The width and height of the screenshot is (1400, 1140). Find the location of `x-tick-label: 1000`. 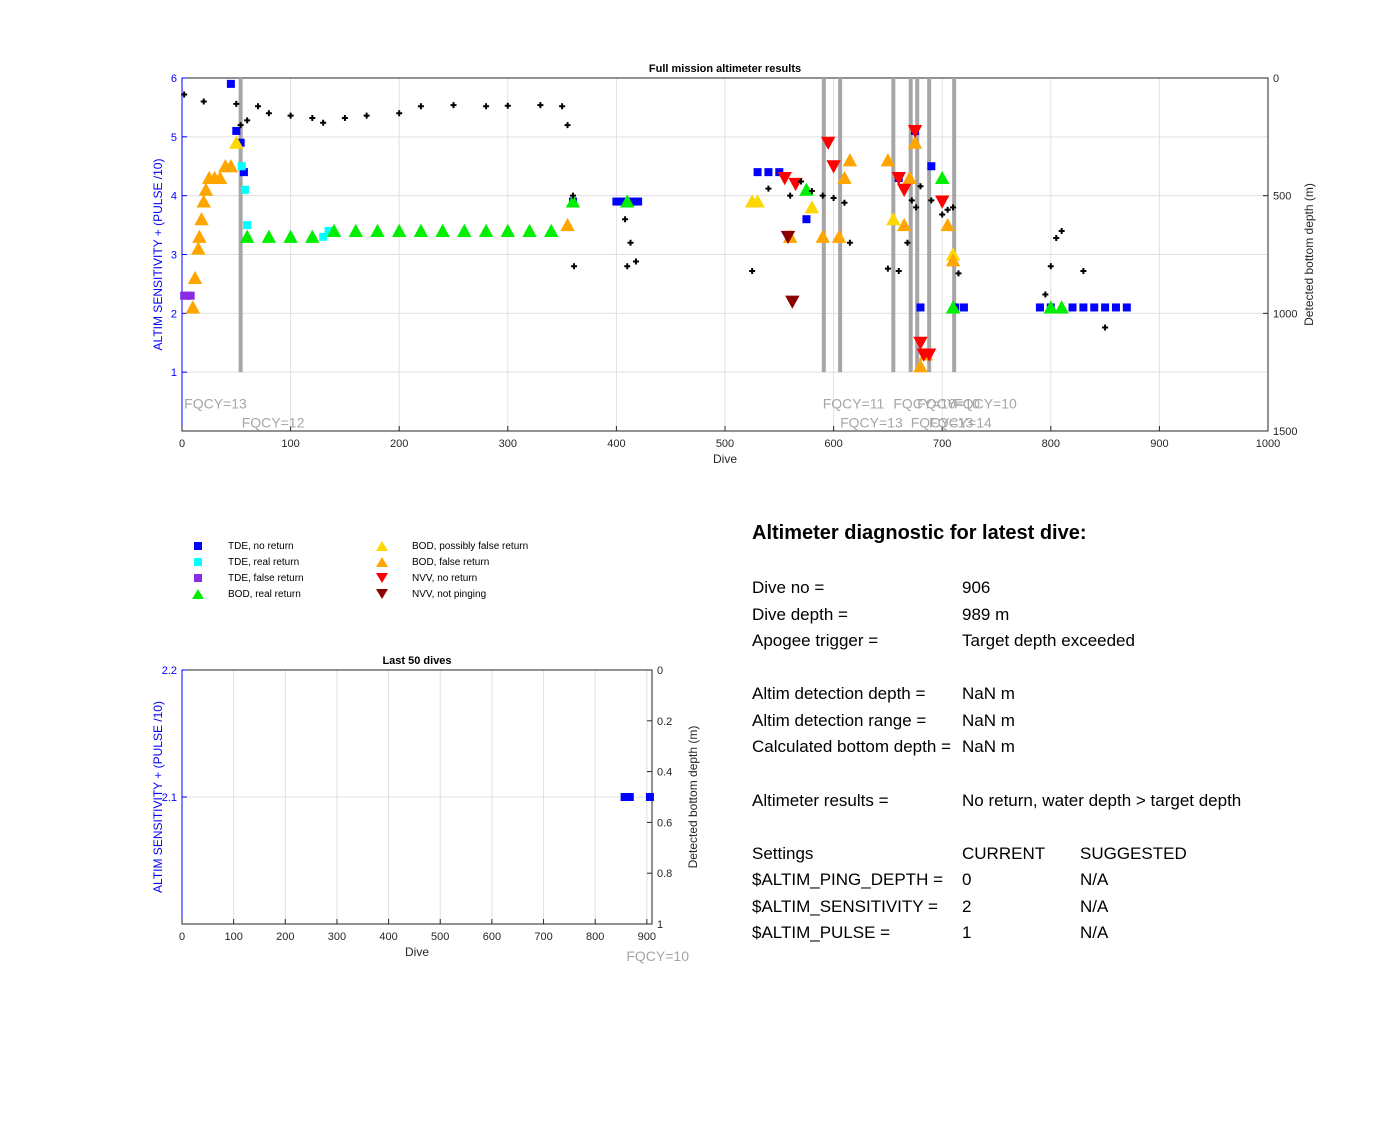

x-tick-label: 1000 is located at coordinates (1268, 444).